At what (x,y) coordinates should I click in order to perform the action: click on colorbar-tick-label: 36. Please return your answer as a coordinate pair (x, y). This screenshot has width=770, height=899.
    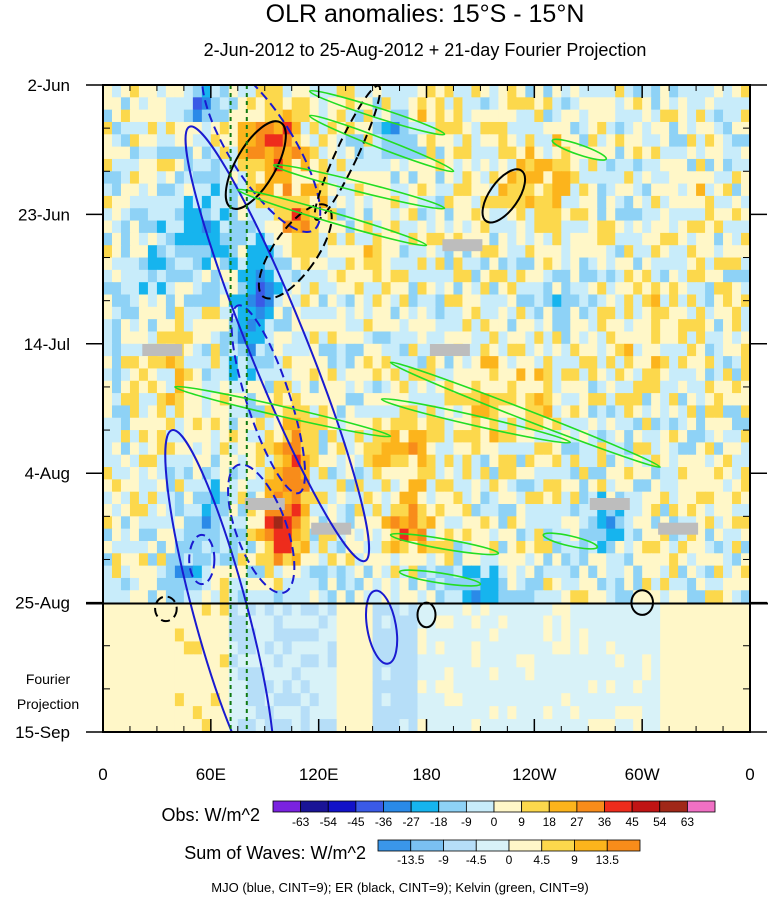
    Looking at the image, I should click on (605, 822).